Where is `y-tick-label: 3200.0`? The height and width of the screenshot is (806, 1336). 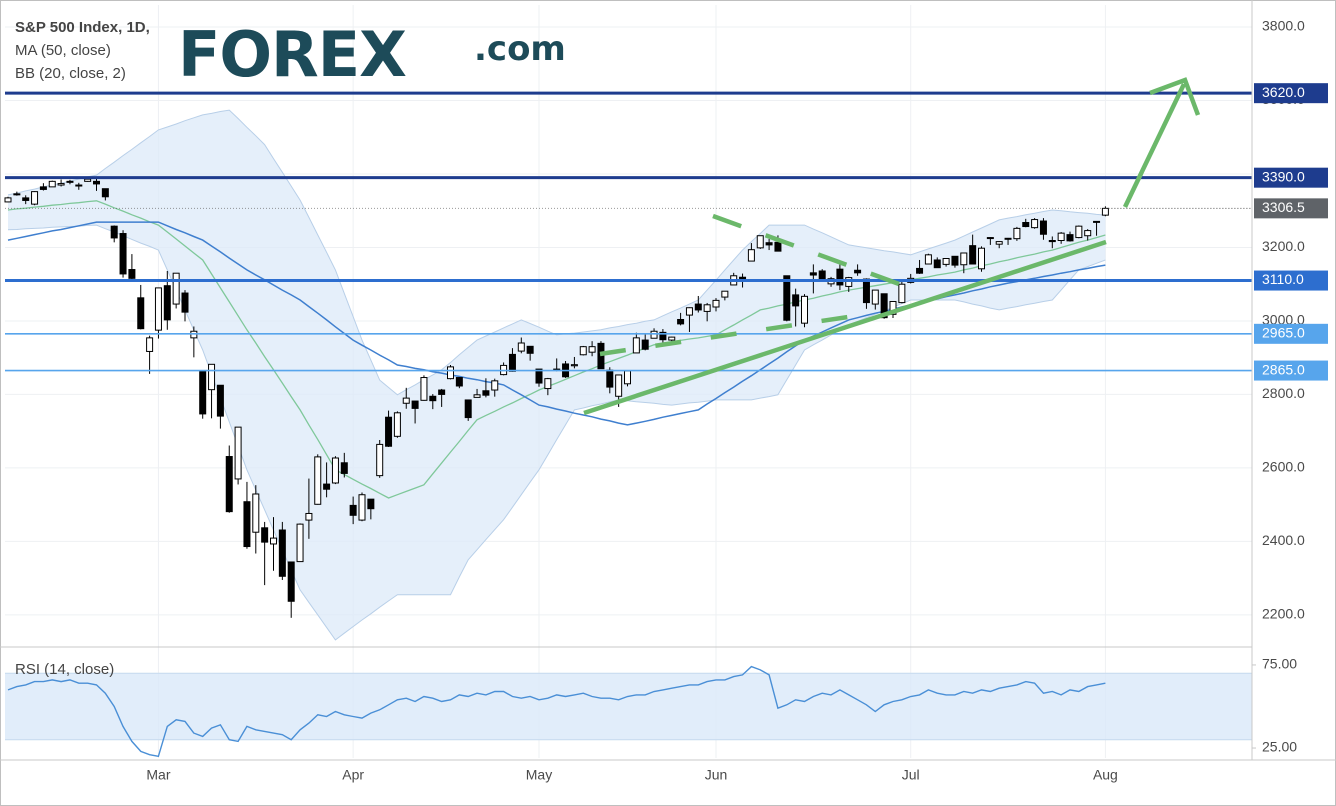 y-tick-label: 3200.0 is located at coordinates (1283, 246).